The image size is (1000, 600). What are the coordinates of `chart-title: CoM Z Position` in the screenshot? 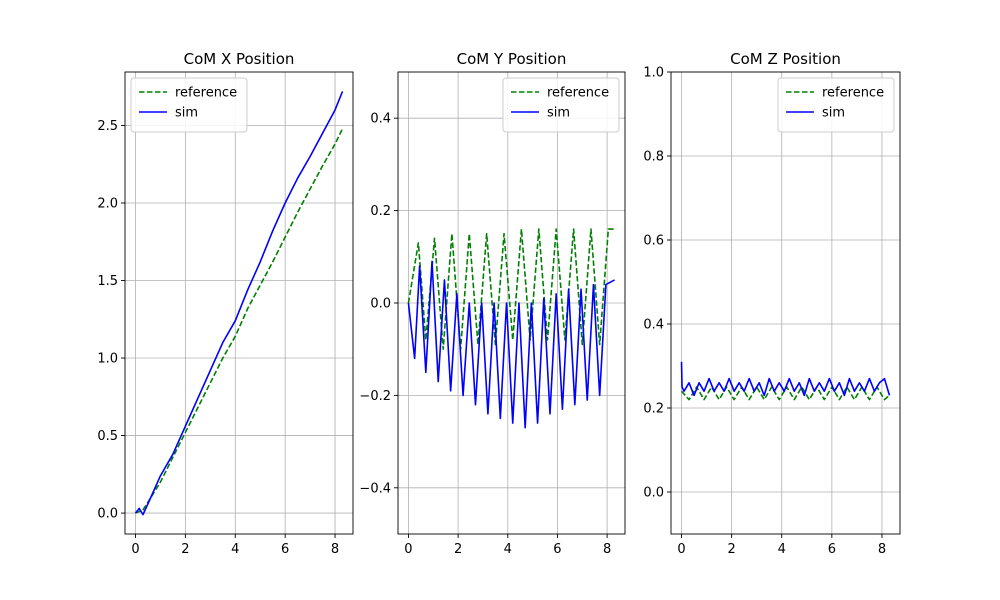 It's located at (785, 59).